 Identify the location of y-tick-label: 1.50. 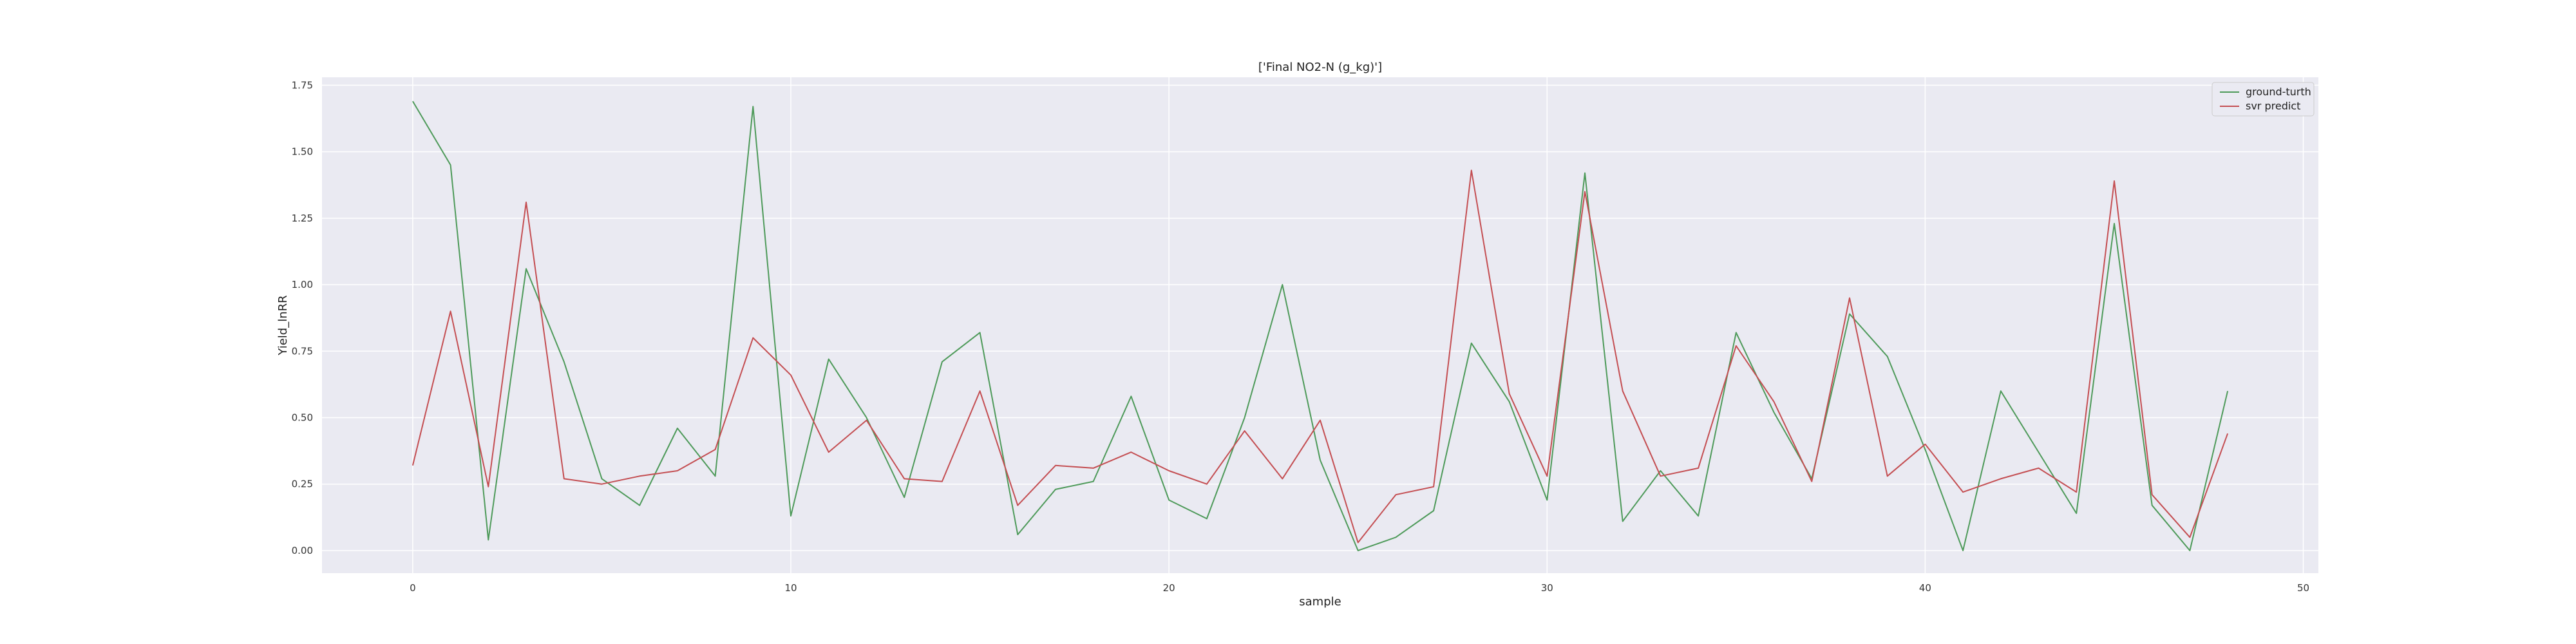
(302, 152).